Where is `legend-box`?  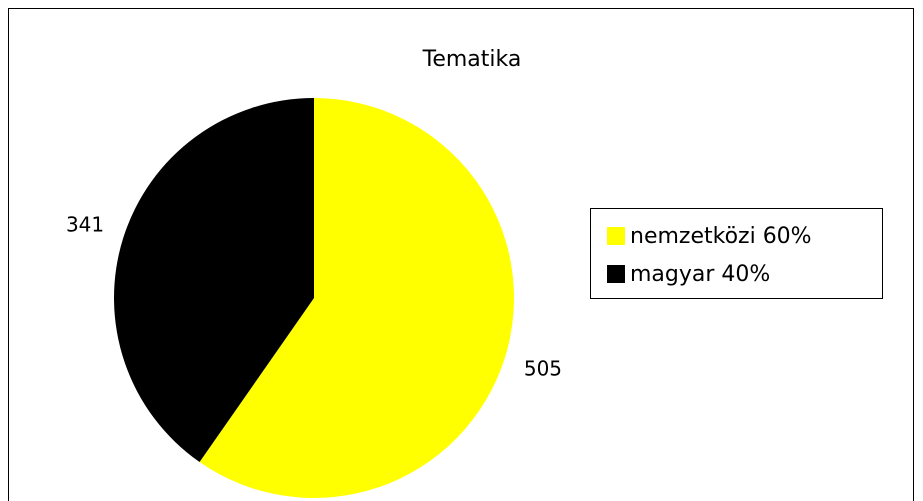
legend-box is located at coordinates (736, 253).